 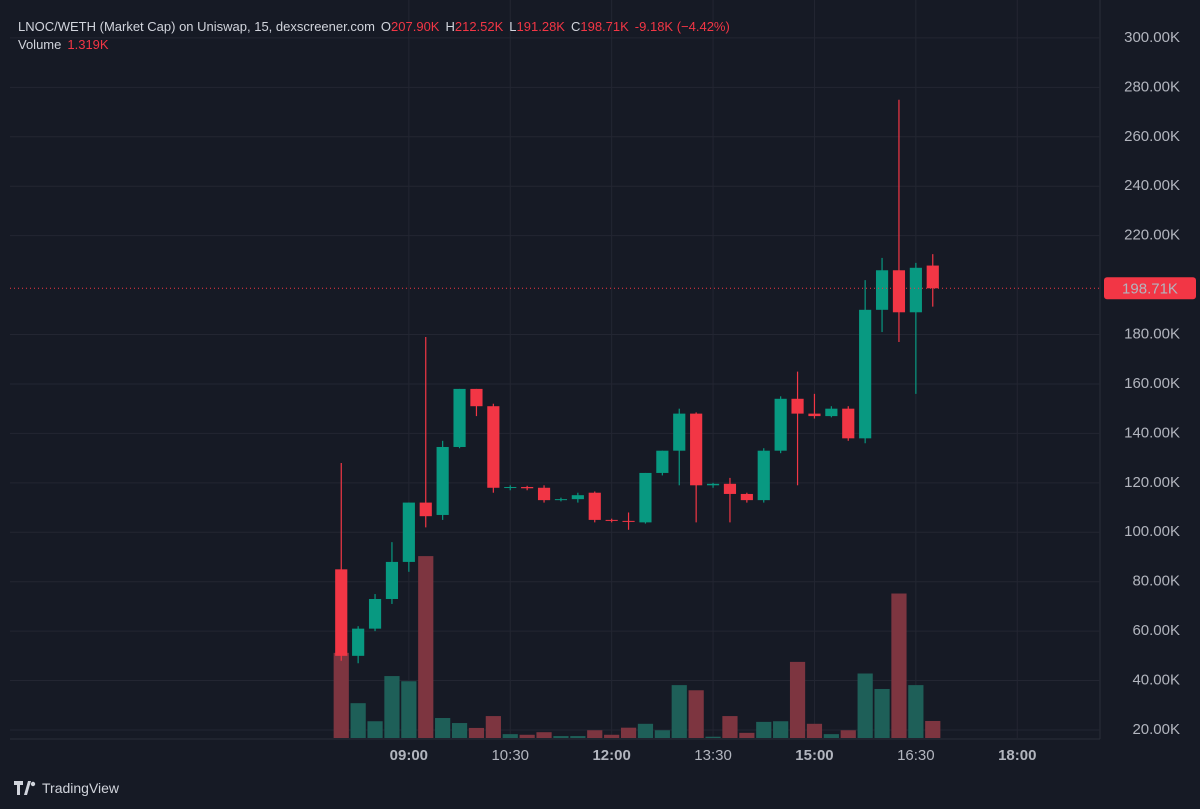 I want to click on y-tick-label: 260.00K, so click(x=1152, y=136).